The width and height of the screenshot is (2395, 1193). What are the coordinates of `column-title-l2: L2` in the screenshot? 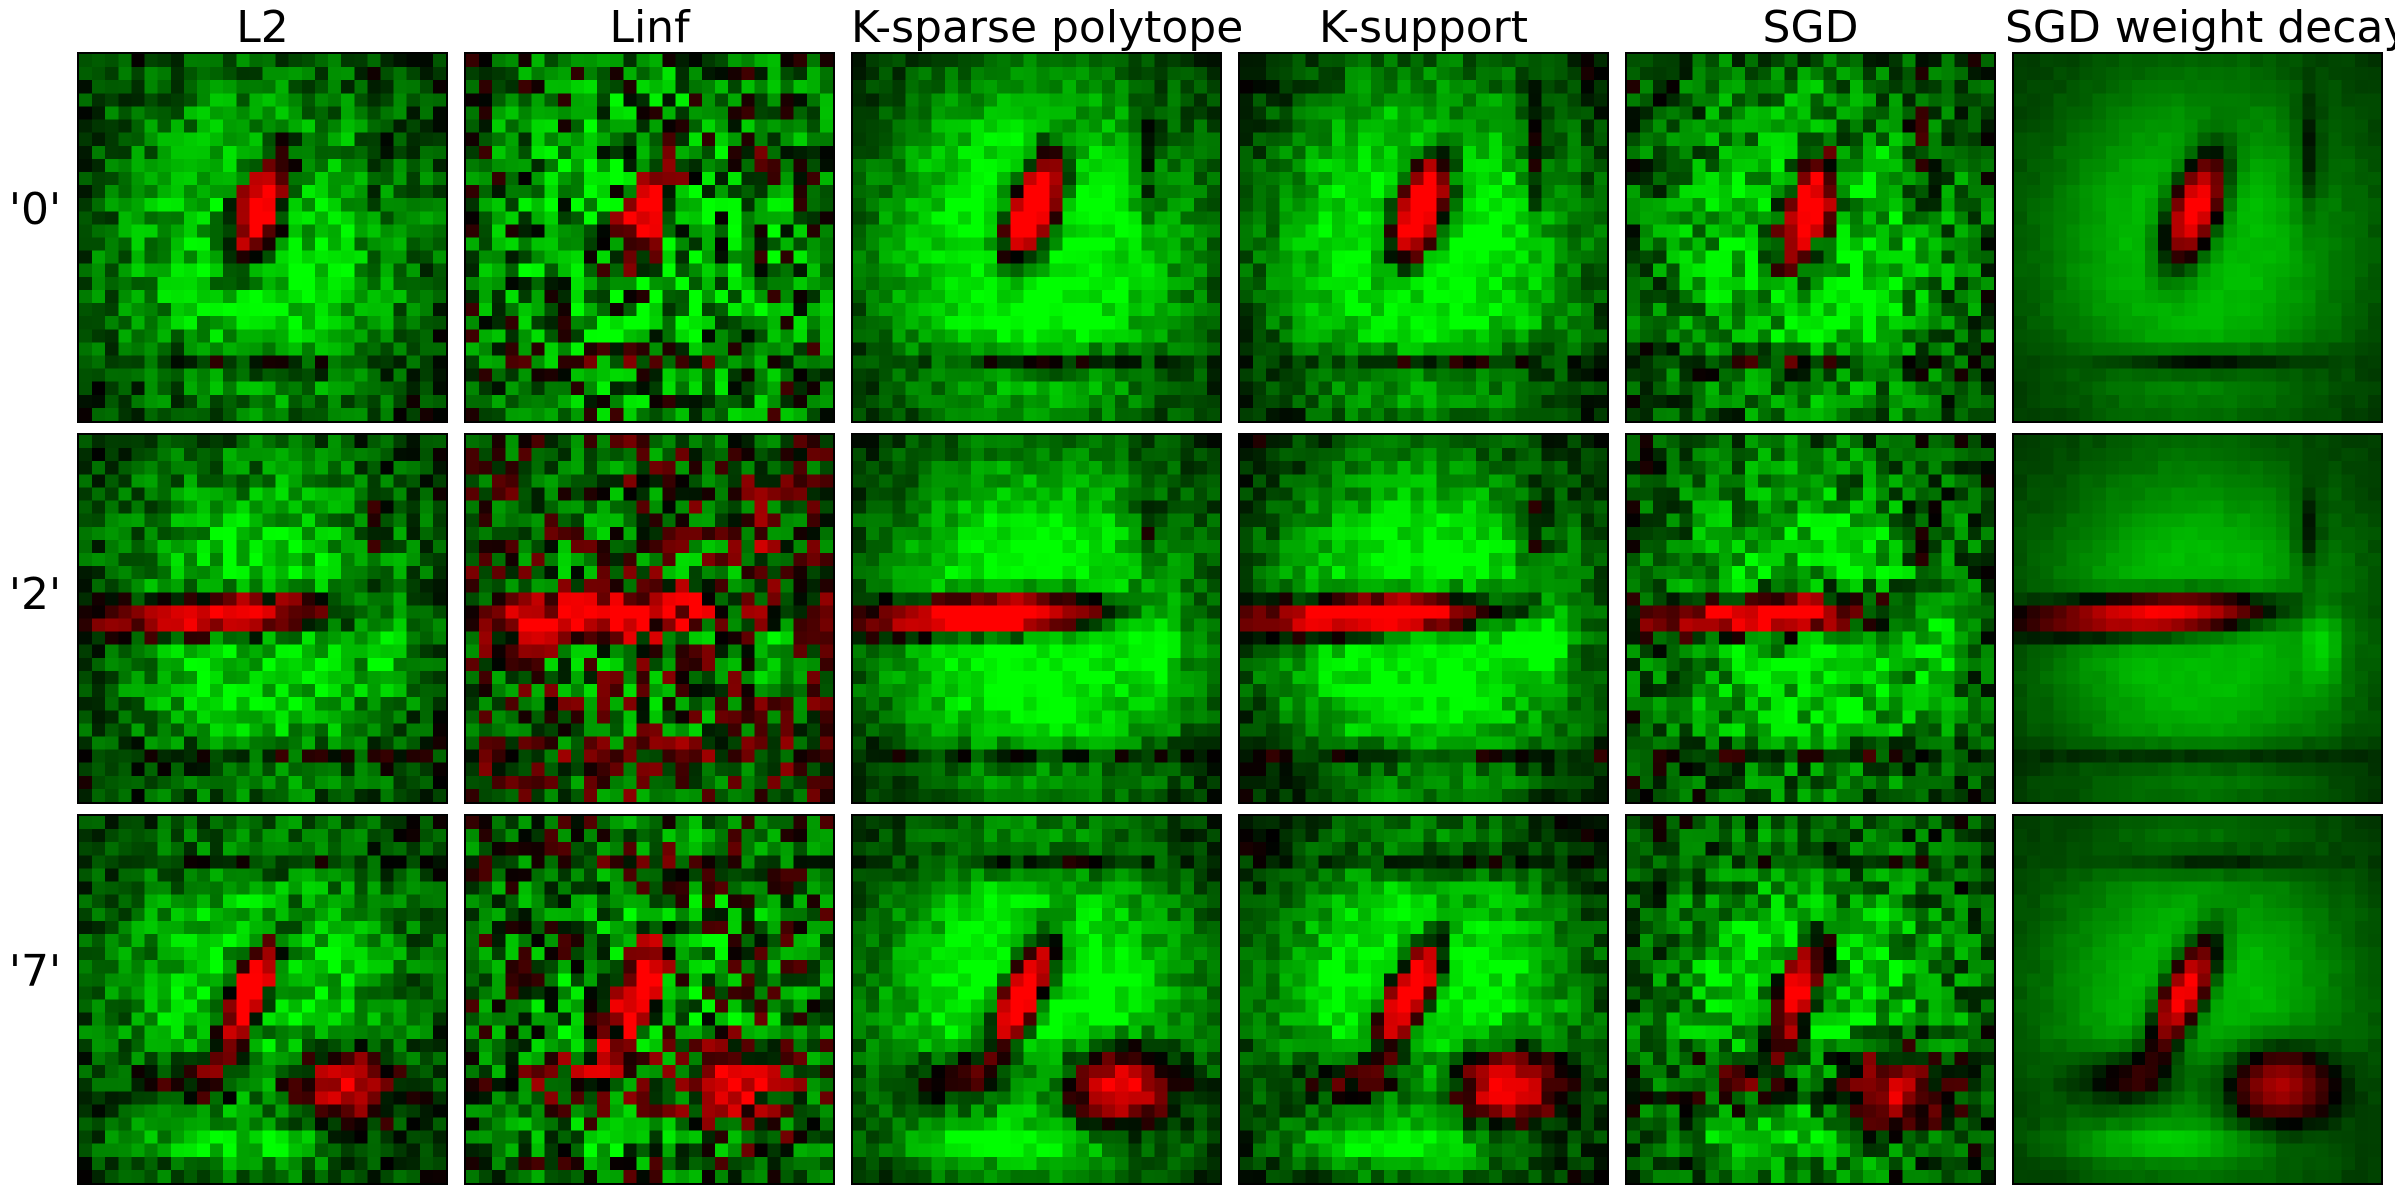 It's located at (262, 27).